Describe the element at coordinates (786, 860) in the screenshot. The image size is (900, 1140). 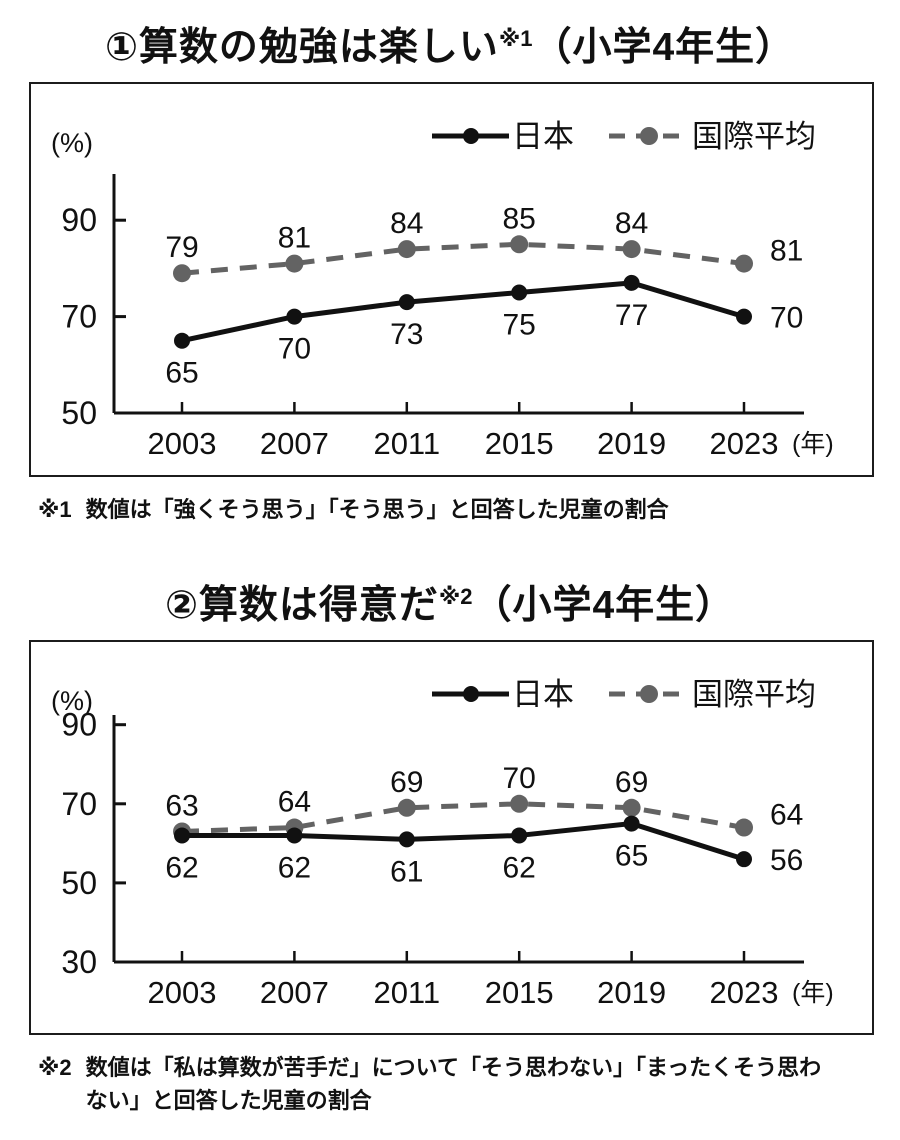
I see `data-label: 56` at that location.